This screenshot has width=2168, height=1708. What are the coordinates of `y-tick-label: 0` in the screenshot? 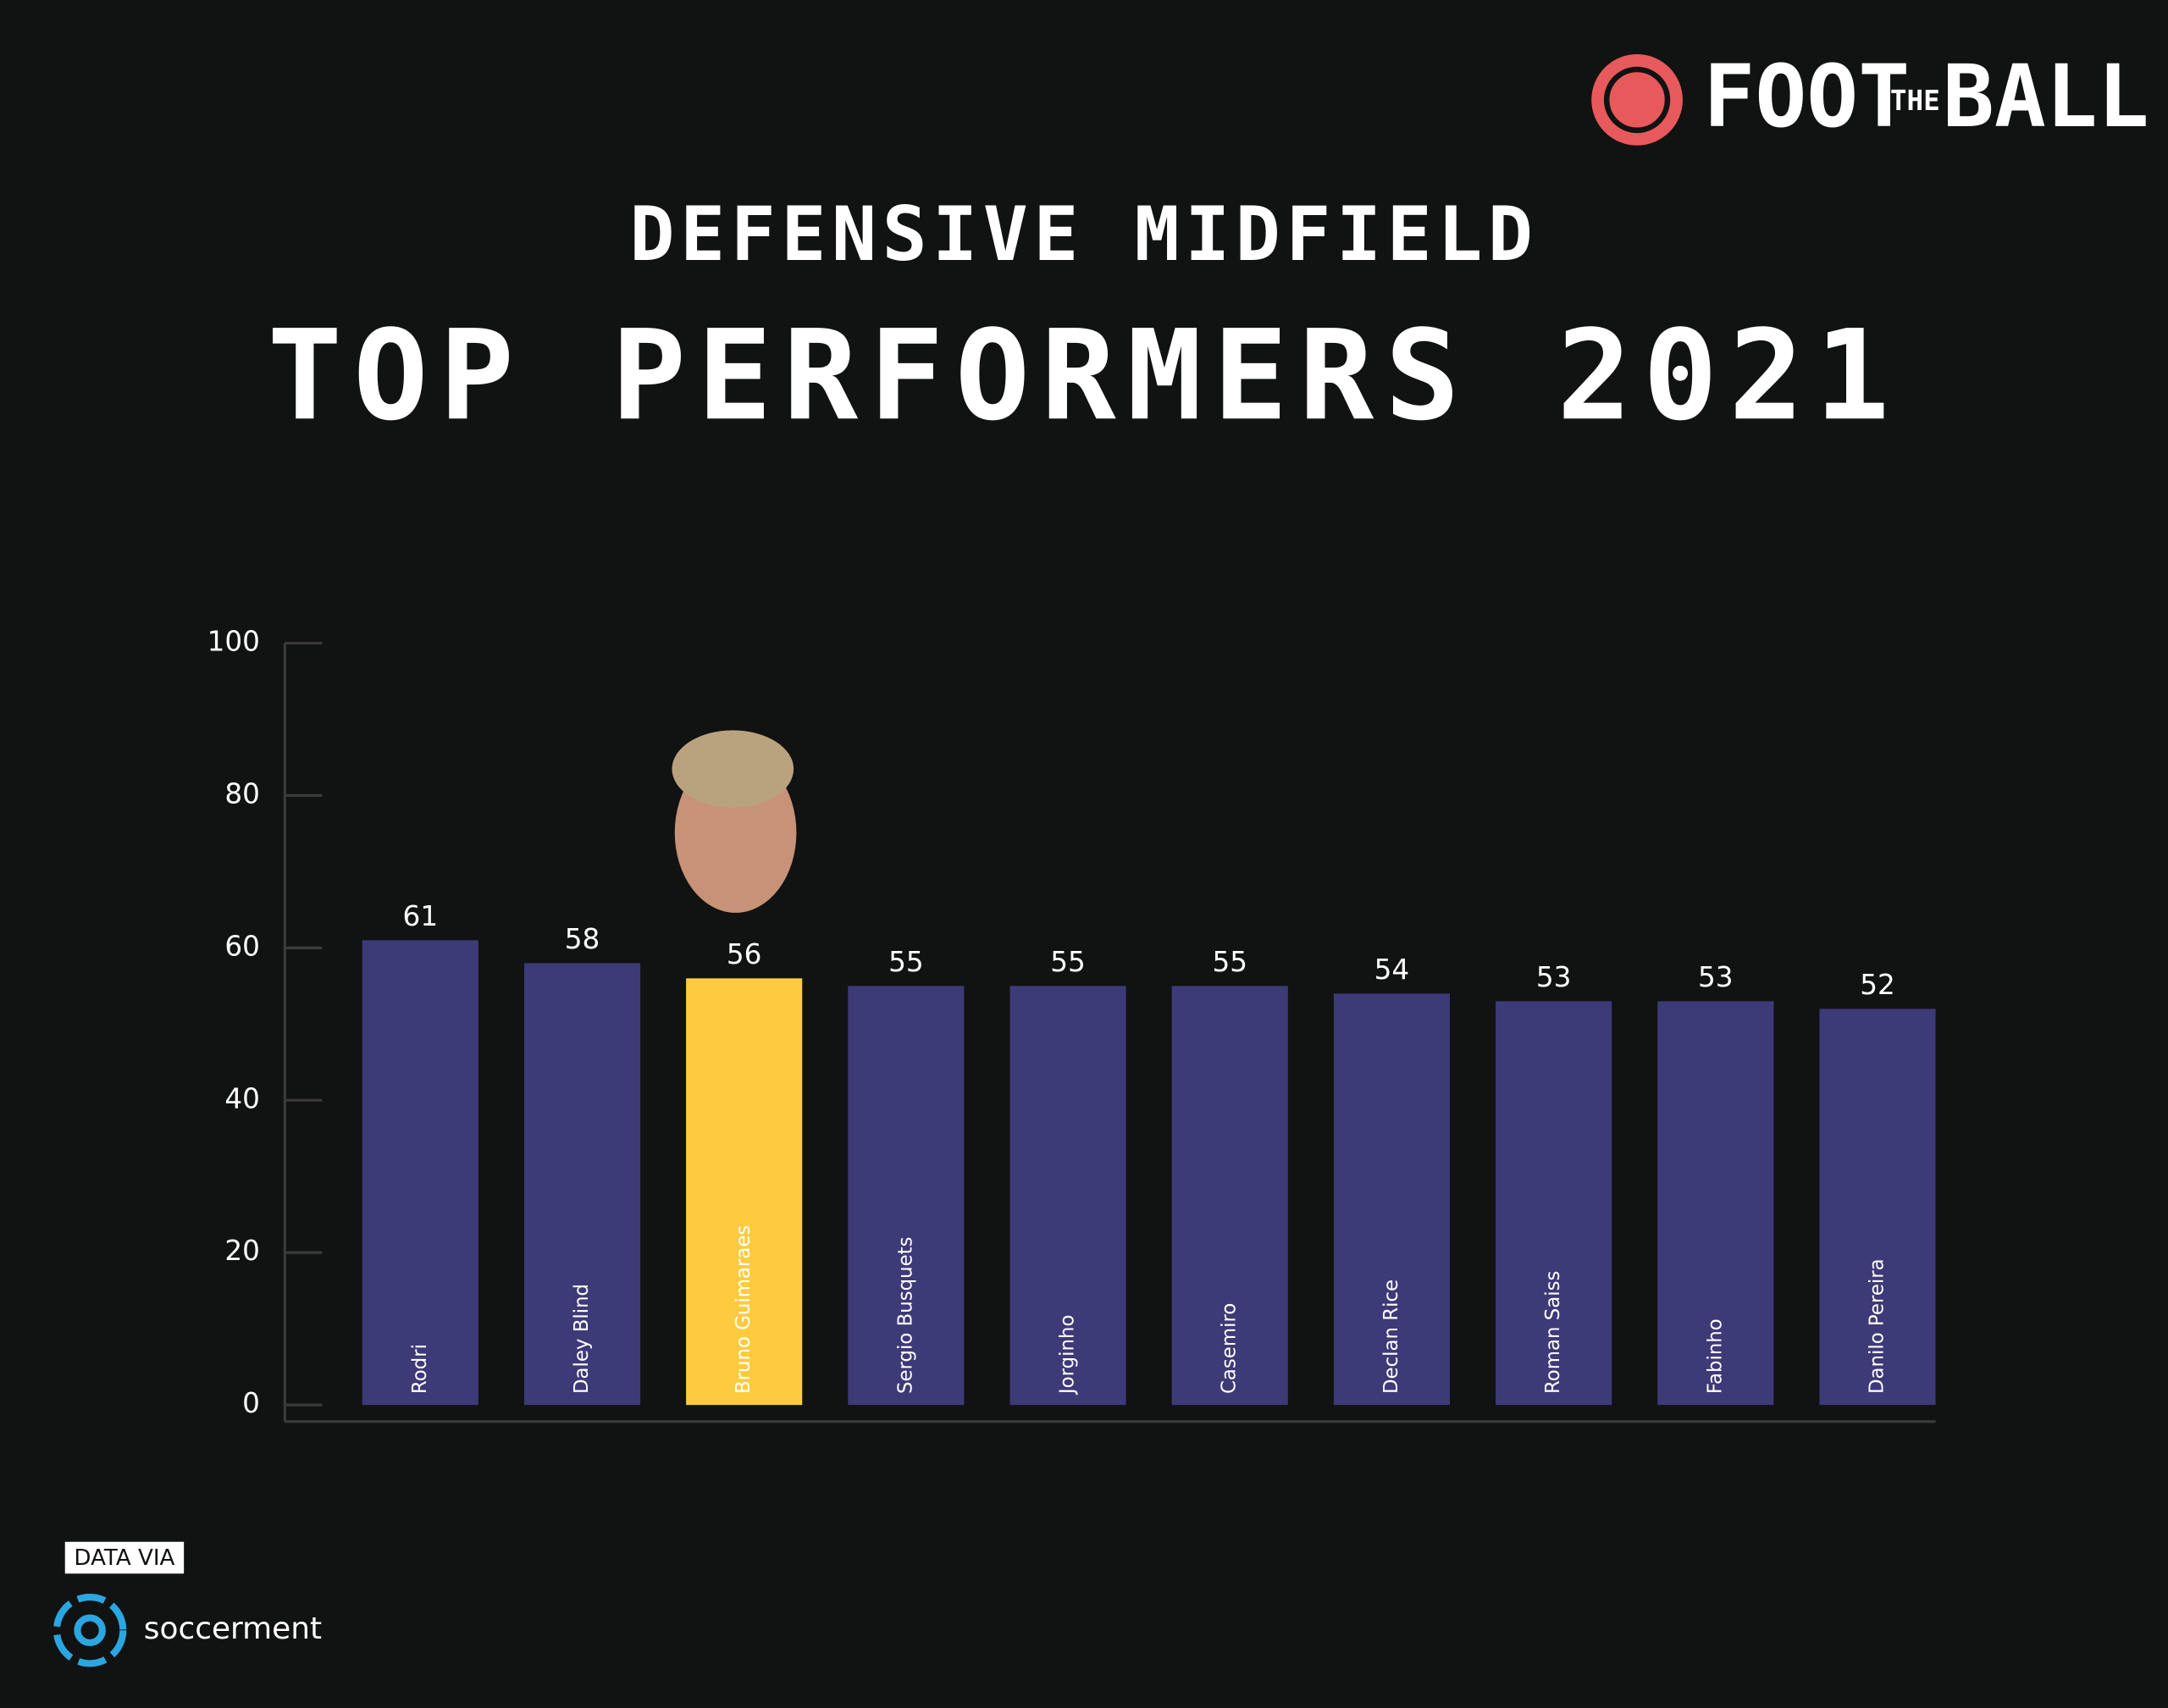 It's located at (251, 1403).